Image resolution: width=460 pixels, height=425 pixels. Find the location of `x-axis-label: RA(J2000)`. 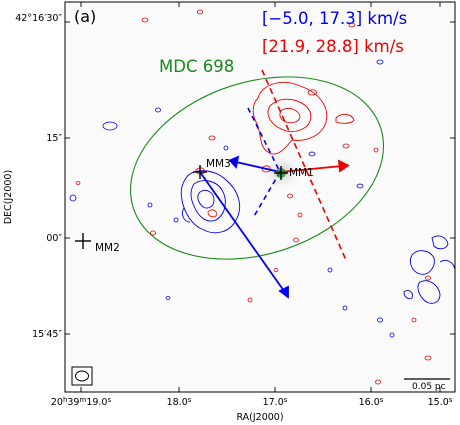

x-axis-label: RA(J2000) is located at coordinates (259, 417).